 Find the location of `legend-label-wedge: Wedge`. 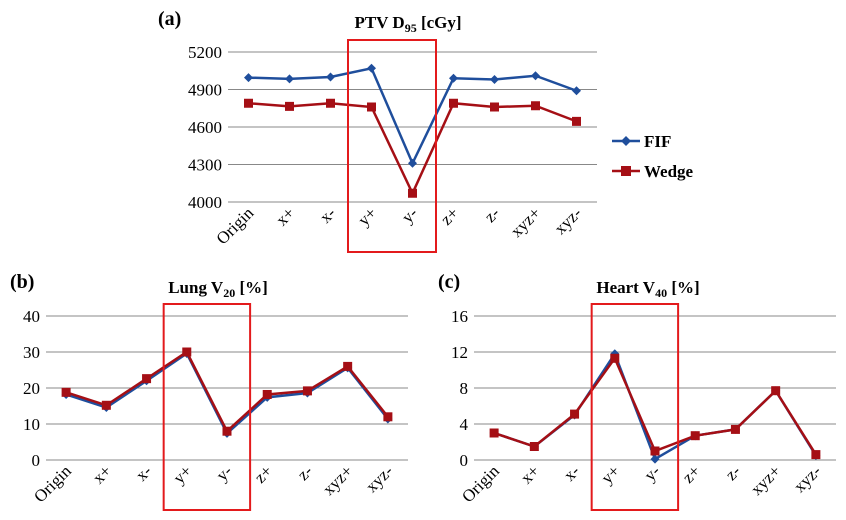

legend-label-wedge: Wedge is located at coordinates (669, 171).